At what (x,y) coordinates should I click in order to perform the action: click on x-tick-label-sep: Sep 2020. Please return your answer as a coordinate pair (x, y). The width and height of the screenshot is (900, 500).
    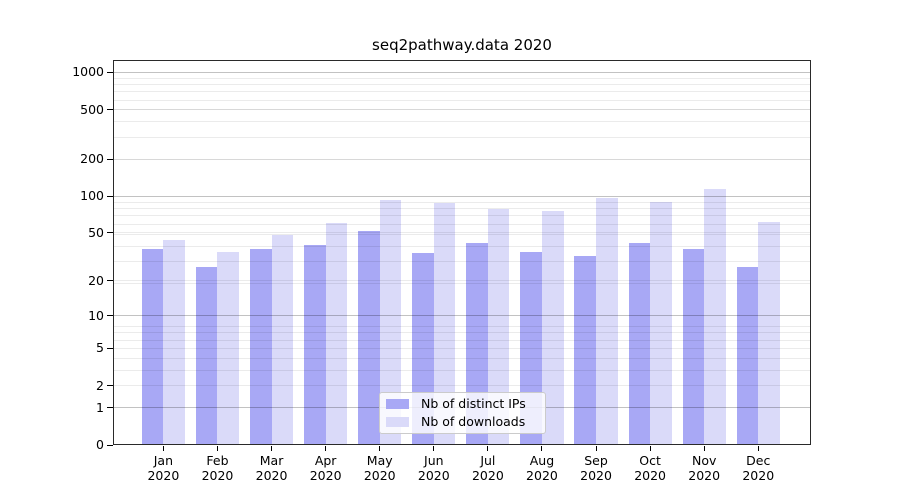
    Looking at the image, I should click on (596, 468).